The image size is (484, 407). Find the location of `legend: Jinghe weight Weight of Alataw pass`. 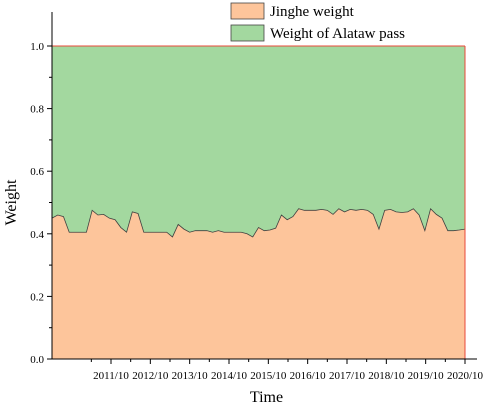

legend: Jinghe weight Weight of Alataw pass is located at coordinates (317, 22).